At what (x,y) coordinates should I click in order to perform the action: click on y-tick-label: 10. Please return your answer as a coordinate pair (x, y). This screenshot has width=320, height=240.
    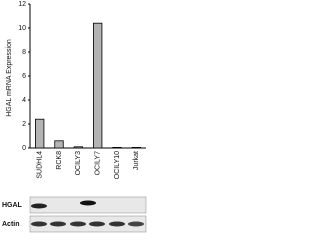
    Looking at the image, I should click on (22, 28).